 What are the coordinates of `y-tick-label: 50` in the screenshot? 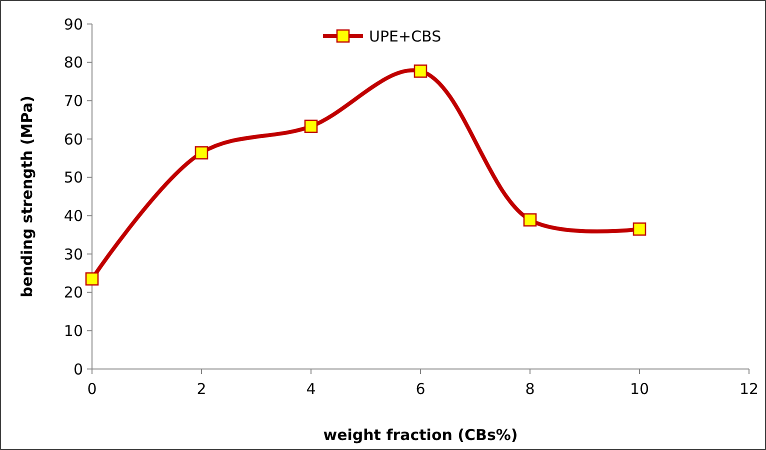 It's located at (73, 177).